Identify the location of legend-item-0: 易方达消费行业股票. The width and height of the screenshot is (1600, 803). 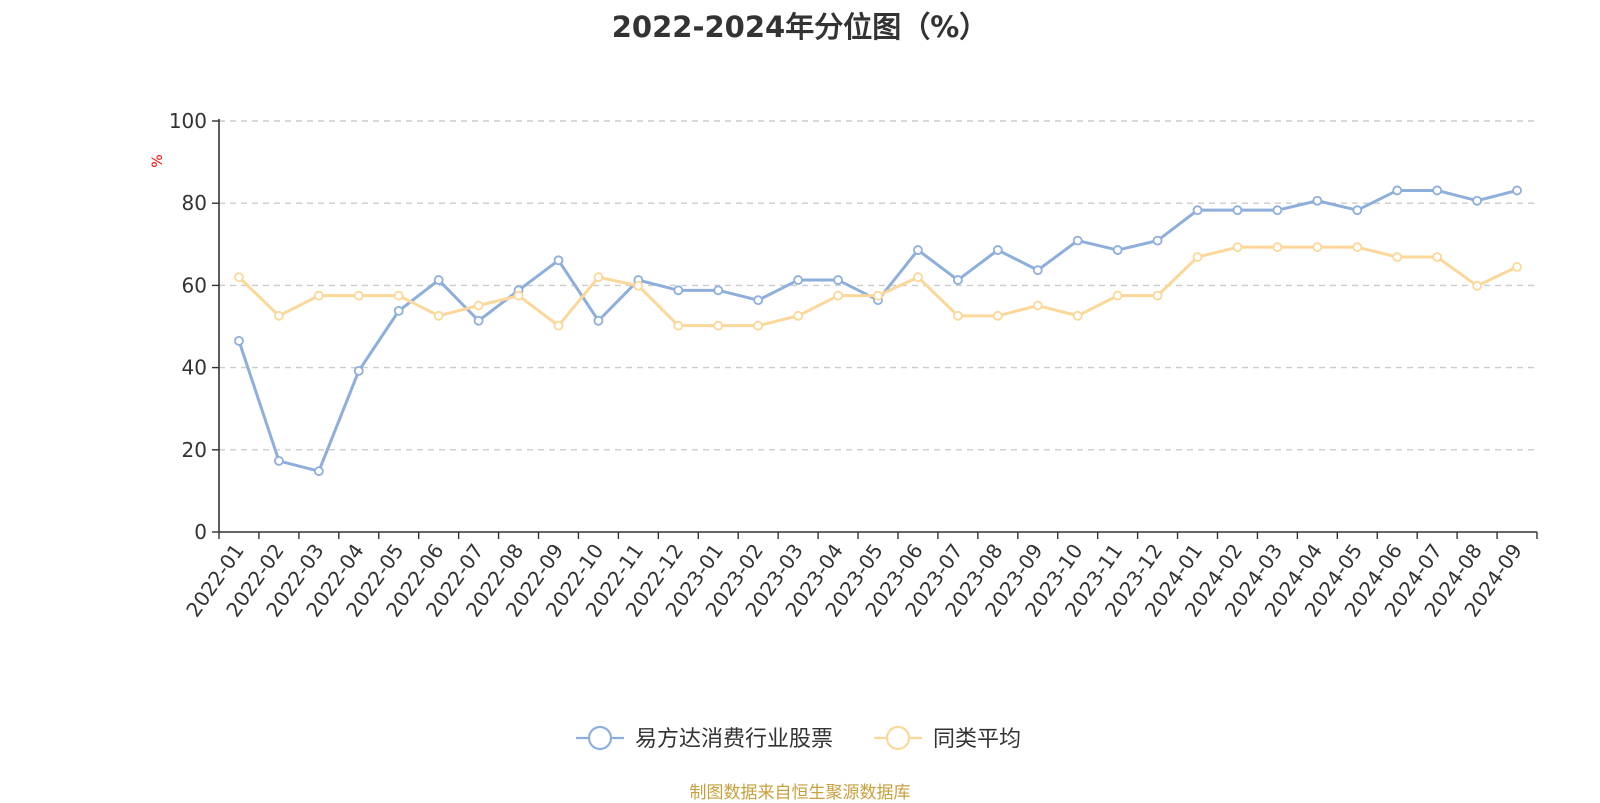
(704, 738).